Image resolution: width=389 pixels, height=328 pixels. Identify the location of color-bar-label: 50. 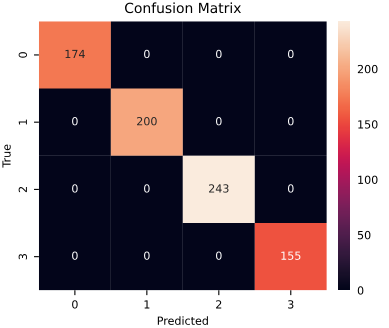
(364, 235).